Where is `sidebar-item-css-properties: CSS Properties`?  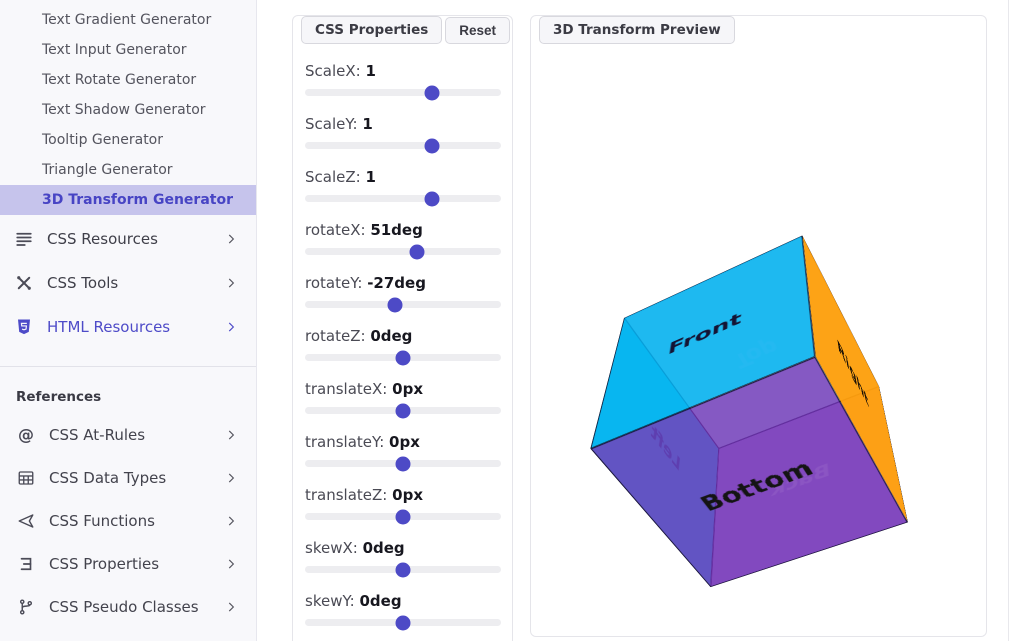
sidebar-item-css-properties: CSS Properties is located at coordinates (128, 563).